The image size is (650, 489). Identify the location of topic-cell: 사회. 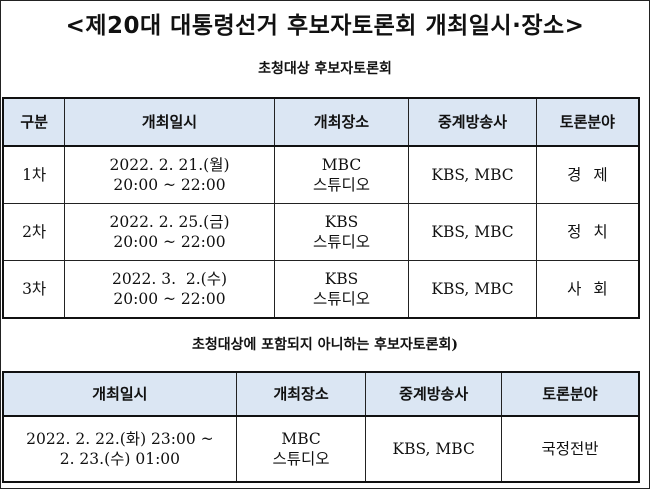
(587, 289).